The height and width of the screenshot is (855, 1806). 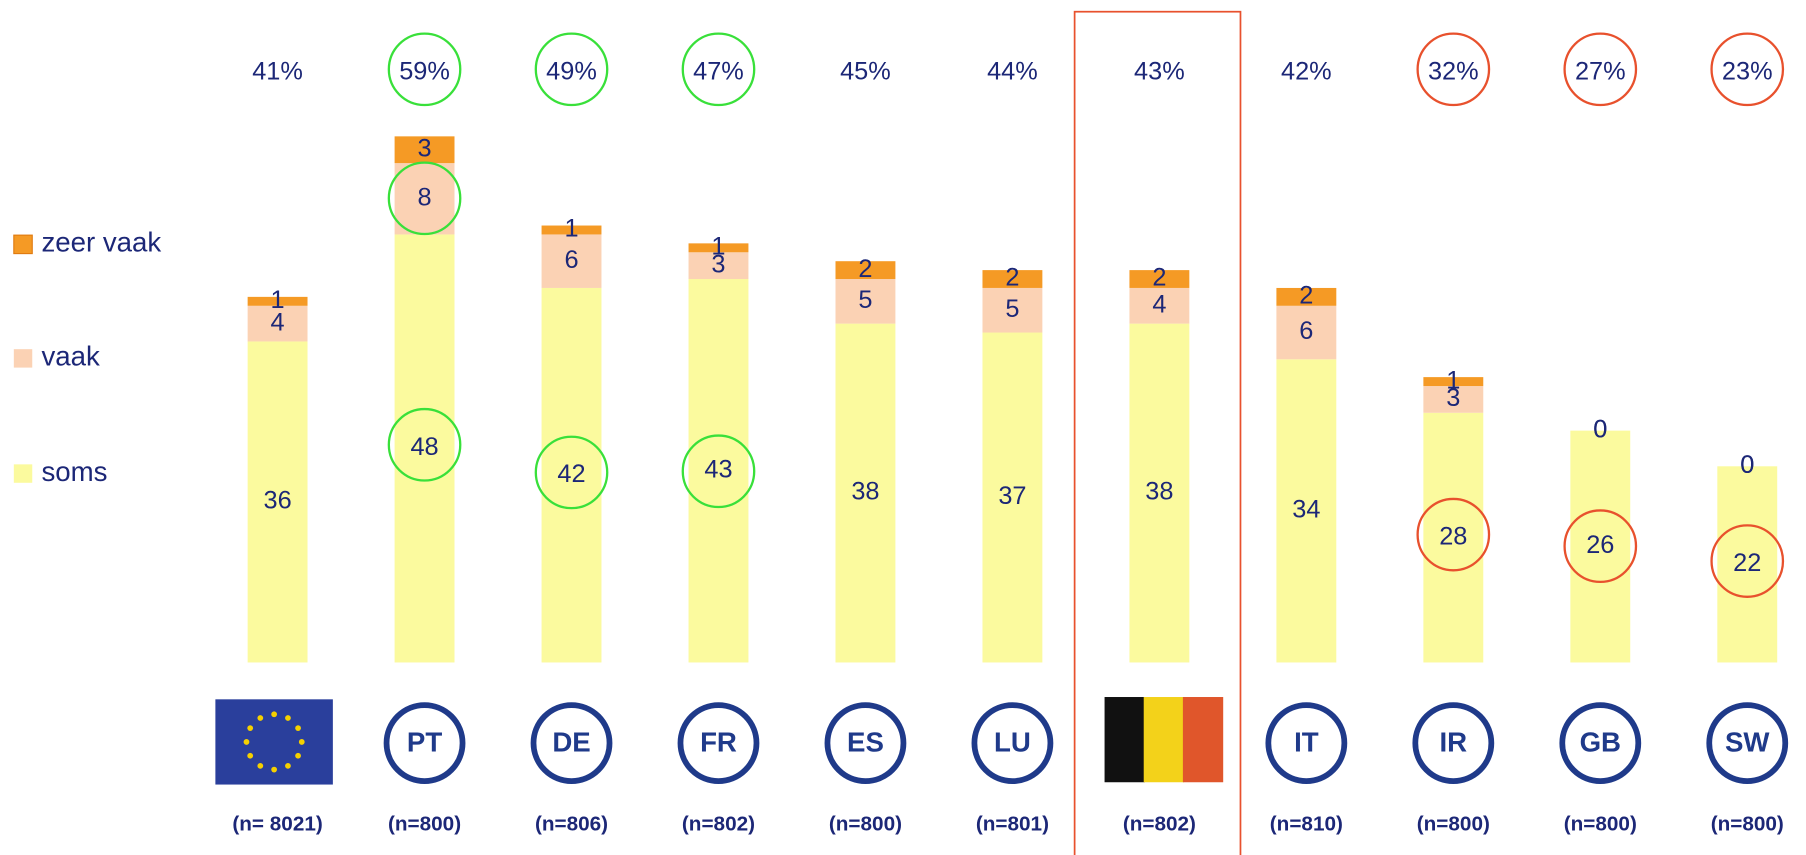 I want to click on country-code: SW, so click(x=1747, y=742).